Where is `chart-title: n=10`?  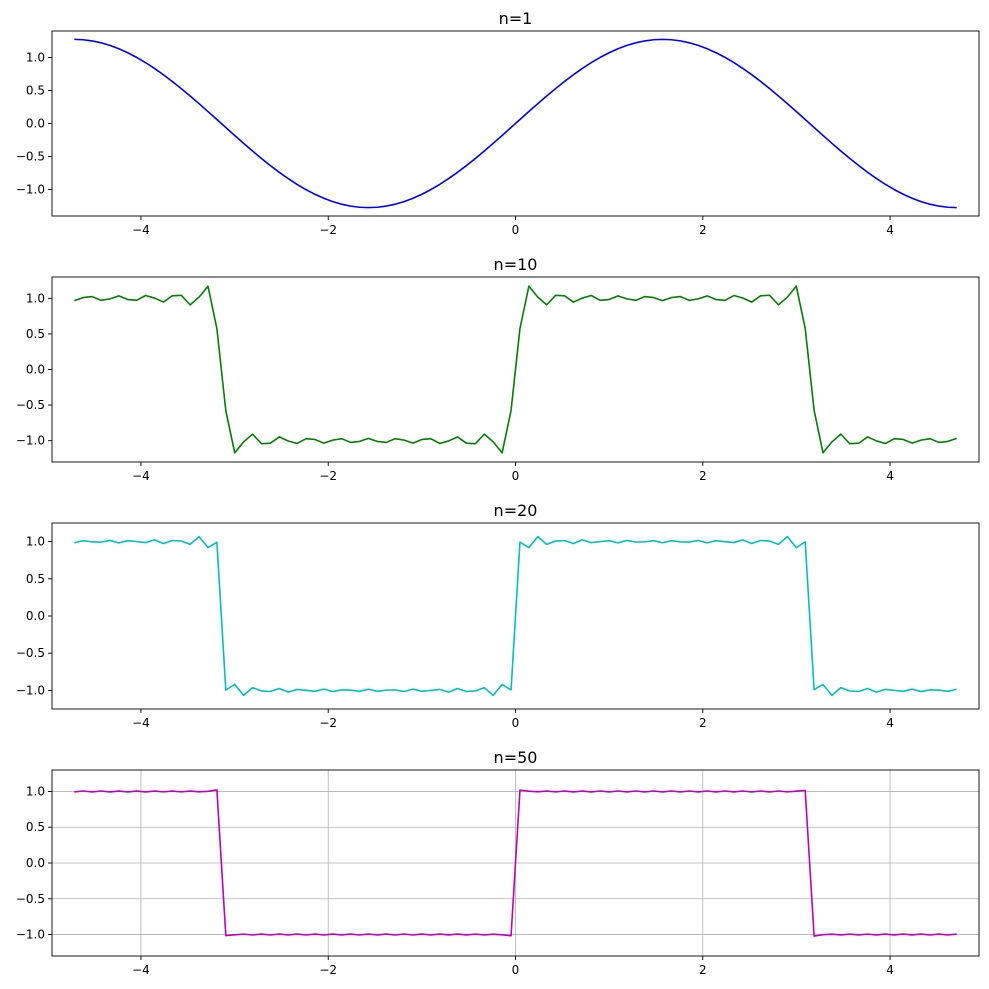 chart-title: n=10 is located at coordinates (516, 264).